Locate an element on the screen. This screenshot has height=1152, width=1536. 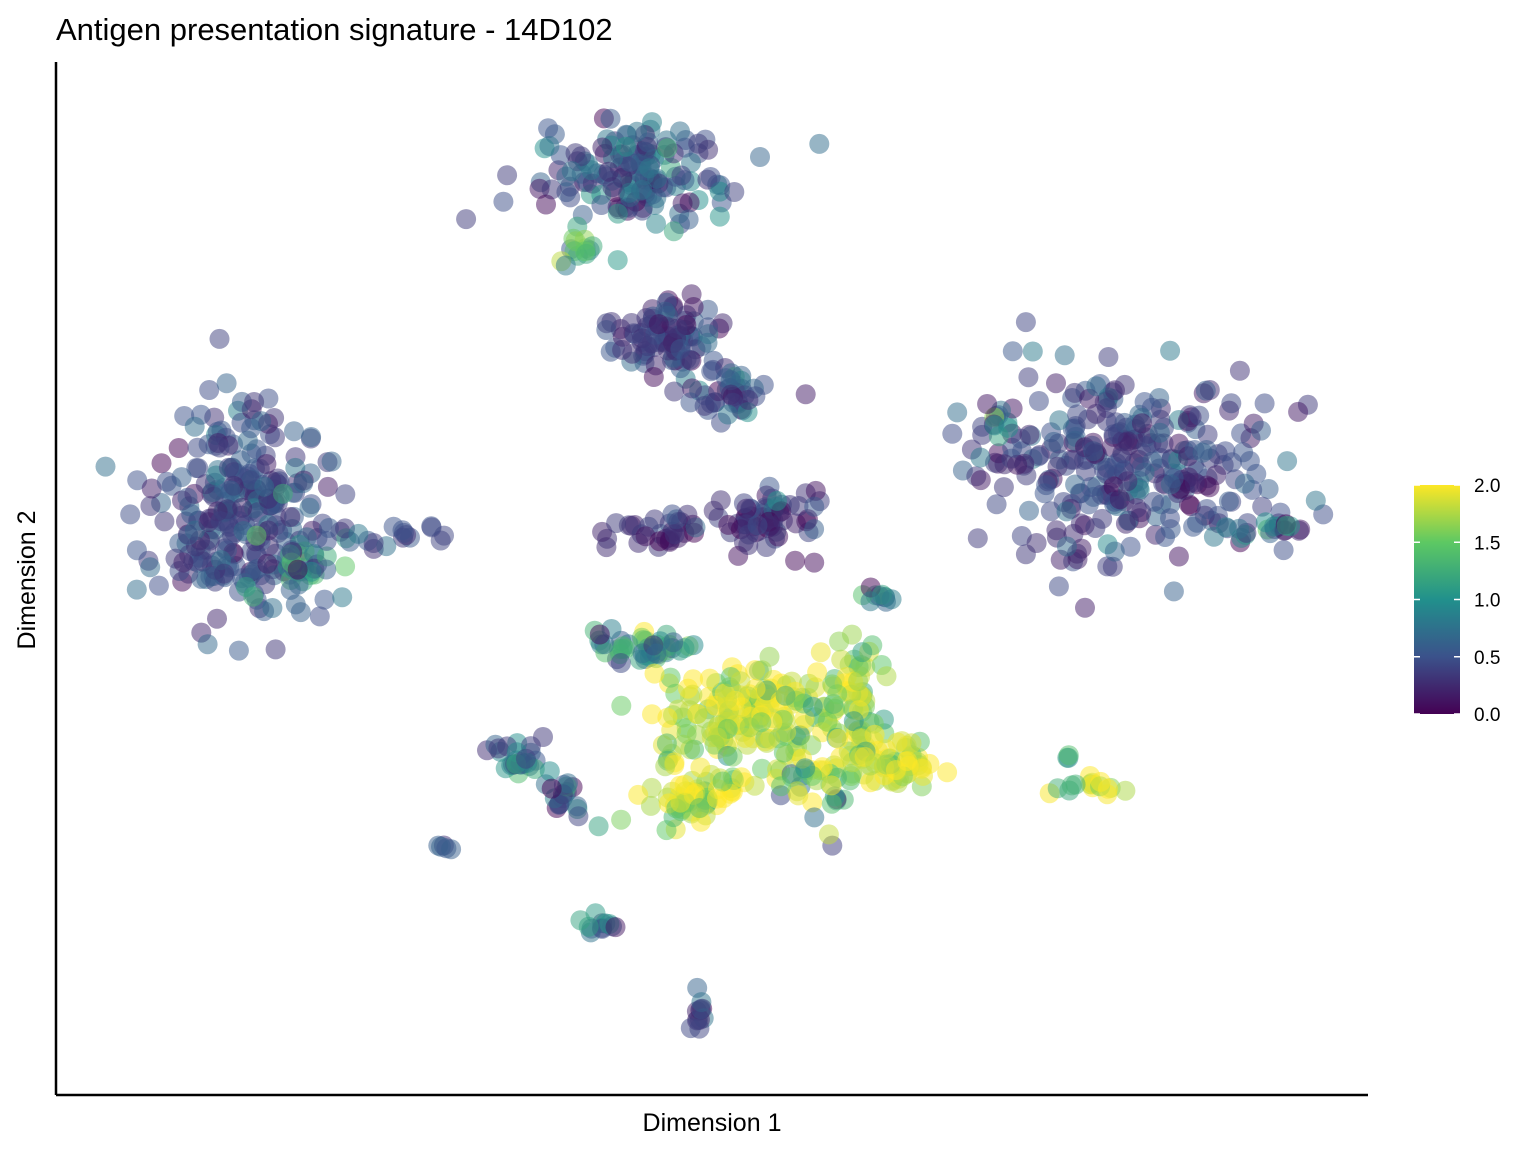
x-axis-label: Dimension 1 is located at coordinates (712, 1123).